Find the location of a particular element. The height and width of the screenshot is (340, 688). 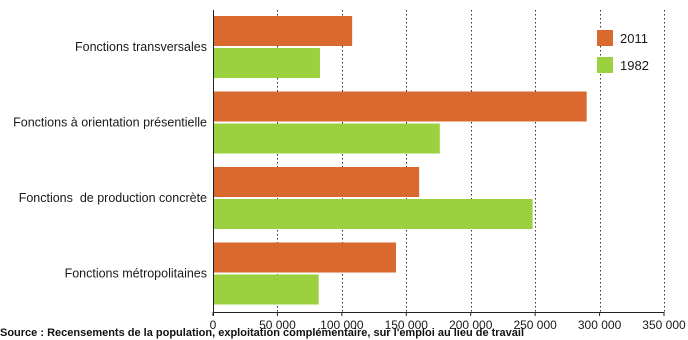

x-tick-label: 250 000 is located at coordinates (535, 325).